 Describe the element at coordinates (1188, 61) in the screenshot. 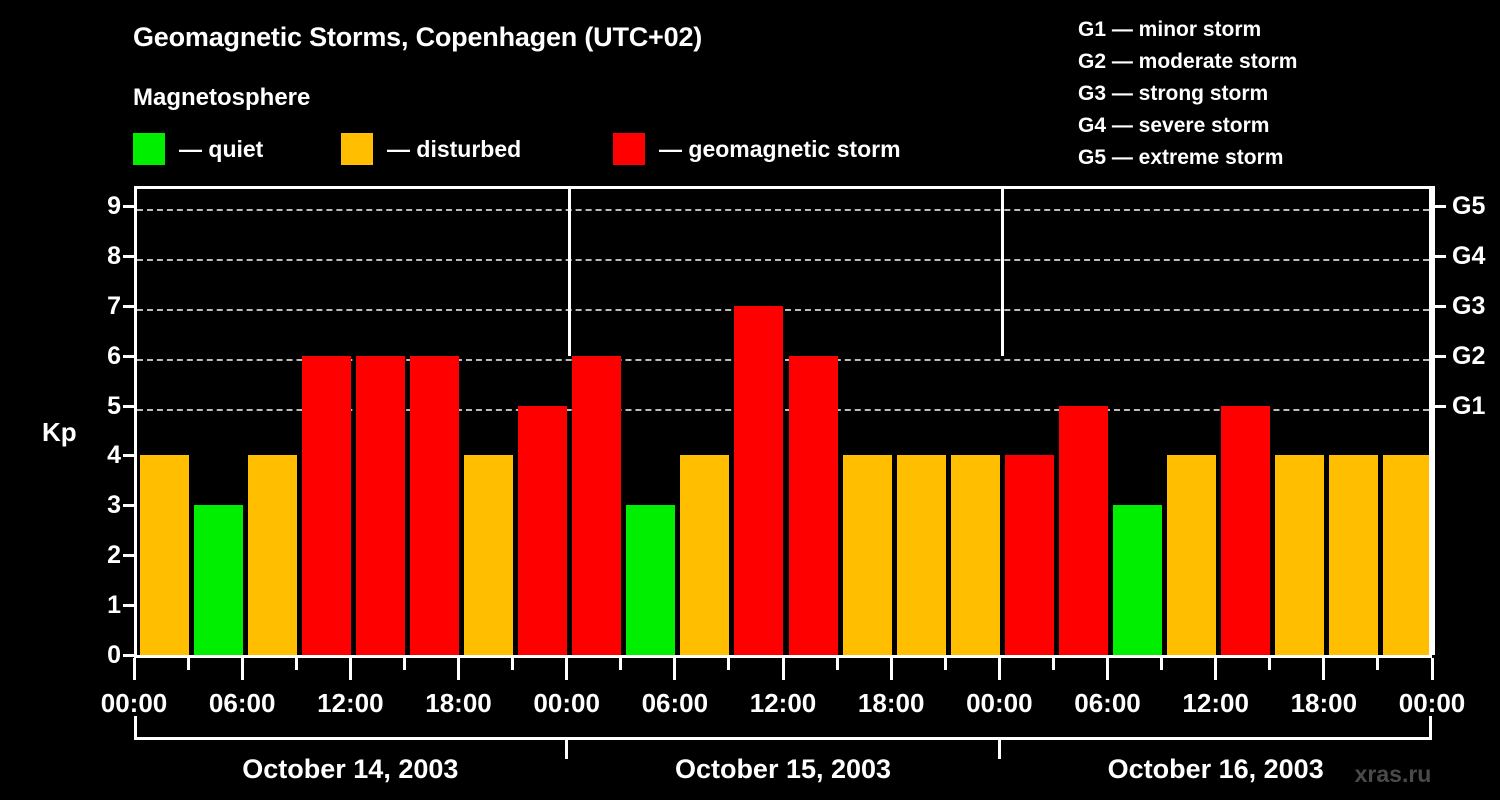

I see `g-legend-row-g2: G2 — moderate storm` at that location.